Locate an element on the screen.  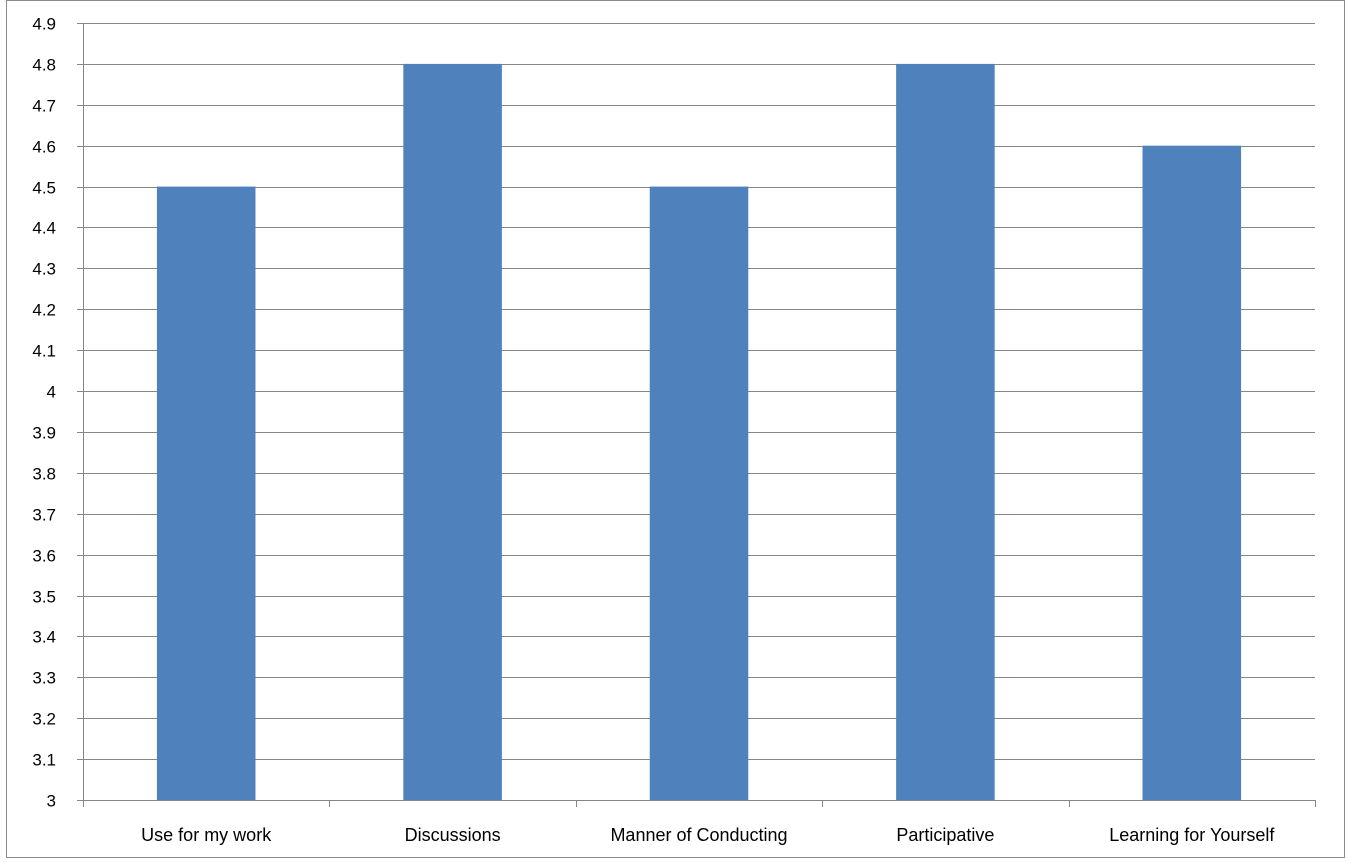
x-tick-label: Manner of Conducting is located at coordinates (698, 835).